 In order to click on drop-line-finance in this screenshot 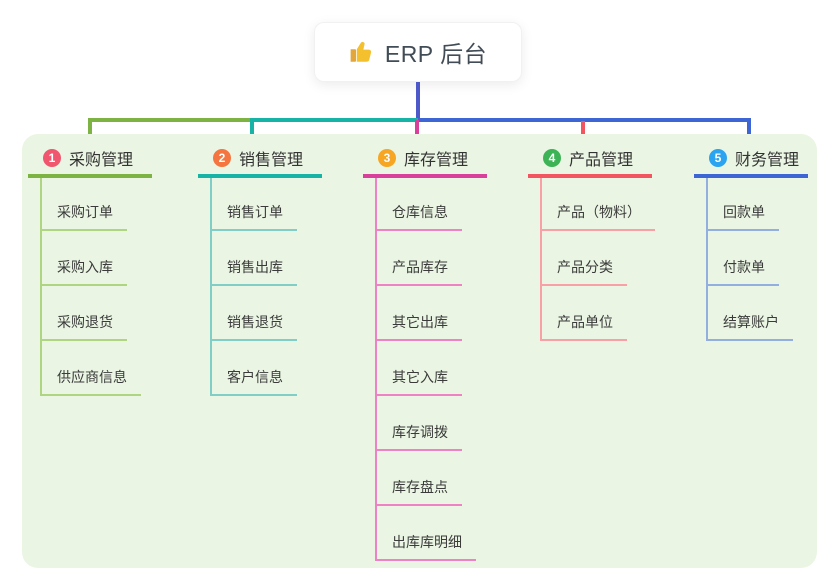, I will do `click(749, 130)`.